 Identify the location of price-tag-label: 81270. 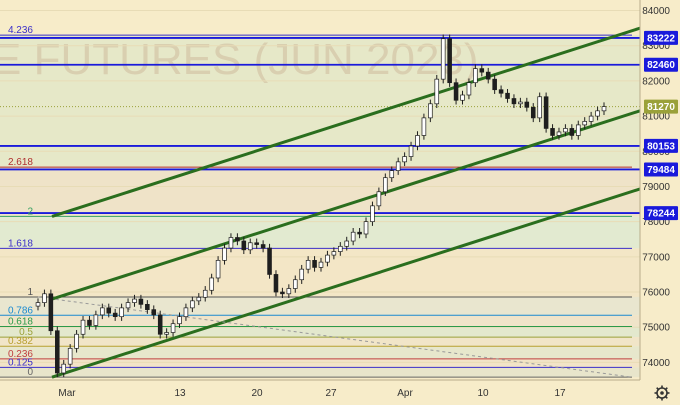
(661, 107).